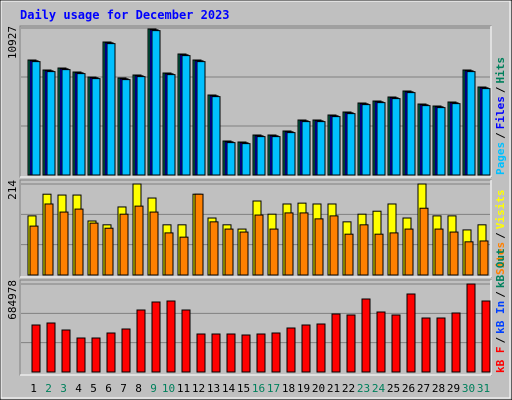 Image resolution: width=512 pixels, height=400 pixels. Describe the element at coordinates (12, 300) in the screenshot. I see `y-tick-label: 684978` at that location.